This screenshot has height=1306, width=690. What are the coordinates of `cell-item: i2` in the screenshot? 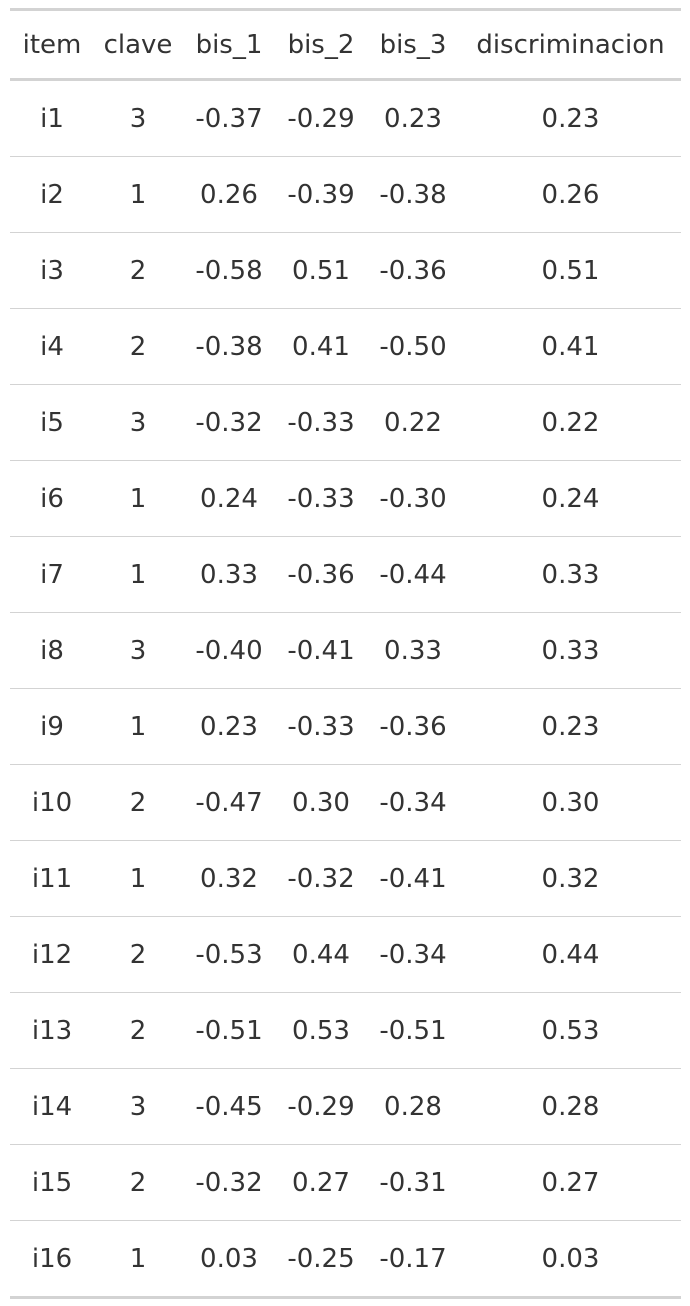 It's located at (52, 194).